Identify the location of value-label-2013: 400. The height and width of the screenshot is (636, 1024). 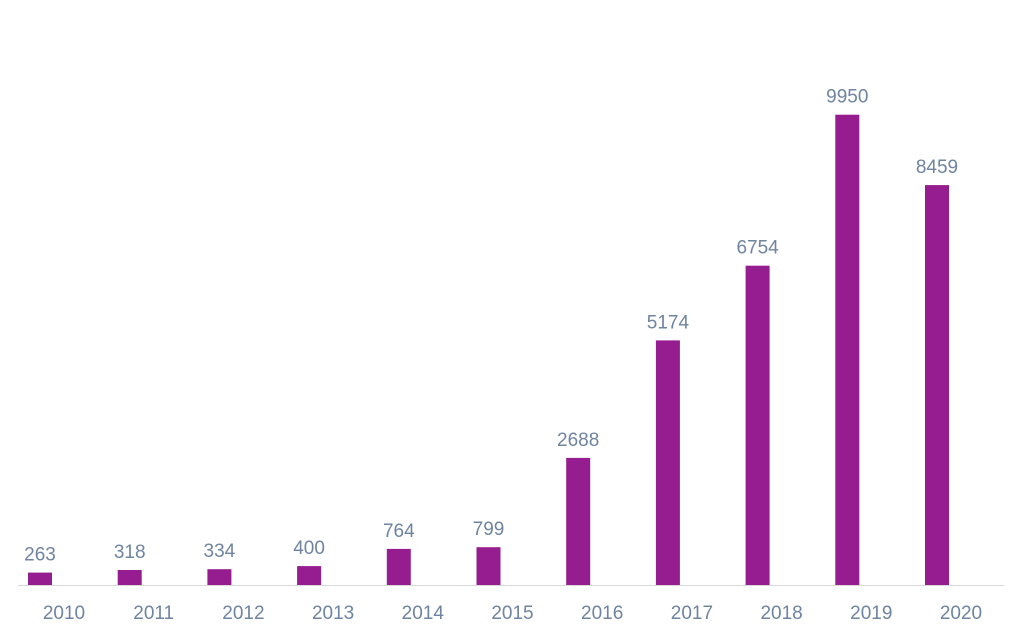
(309, 548).